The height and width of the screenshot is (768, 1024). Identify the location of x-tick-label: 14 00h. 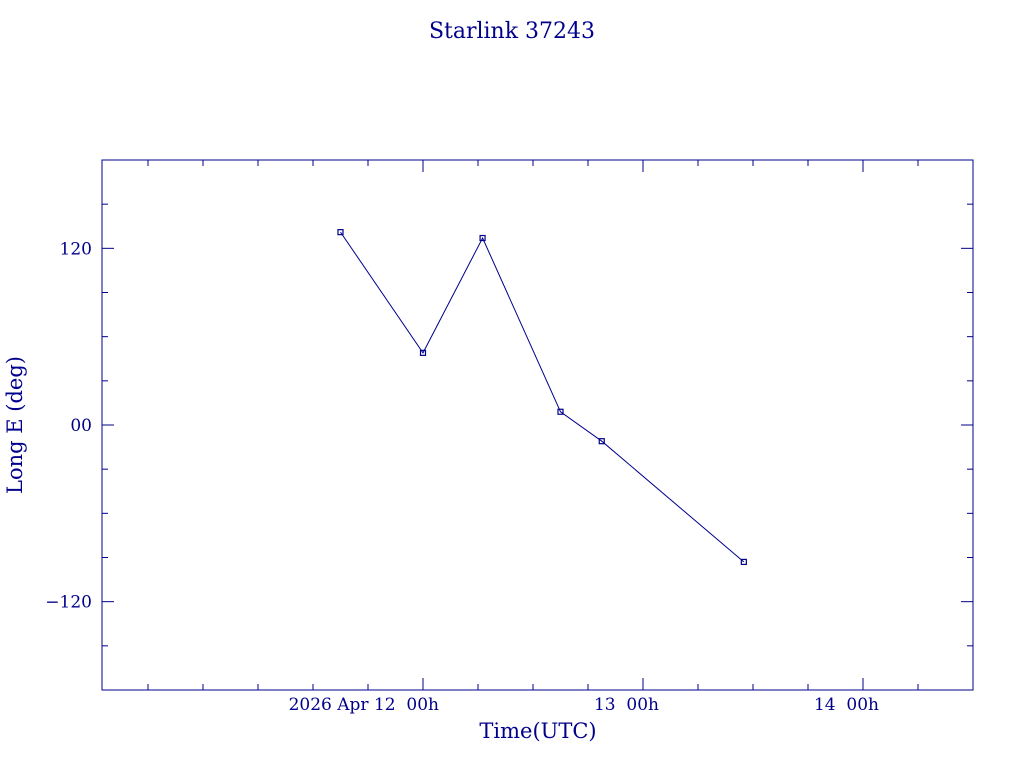
(846, 705).